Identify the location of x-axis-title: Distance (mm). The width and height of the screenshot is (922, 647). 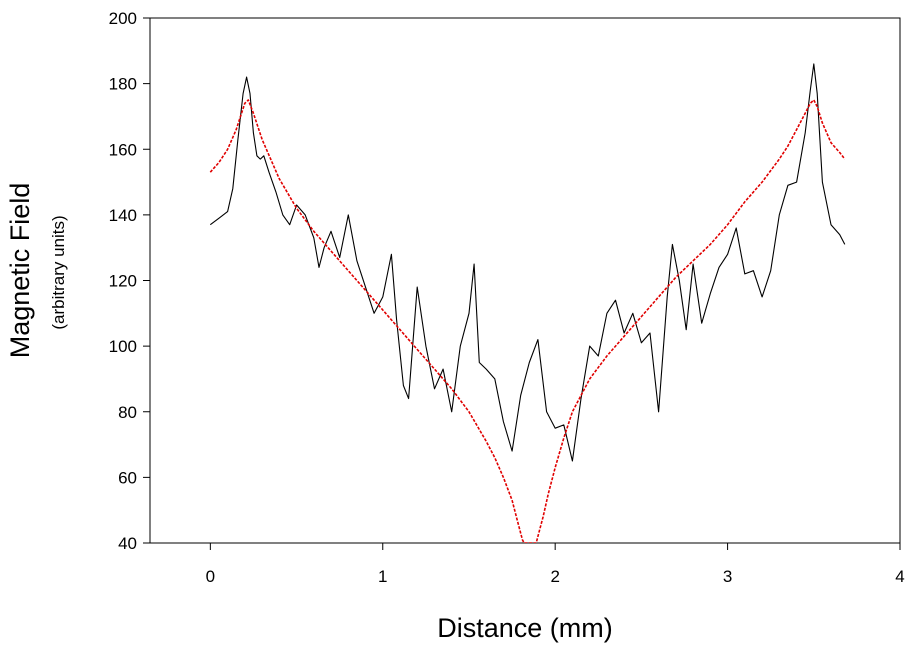
(525, 628).